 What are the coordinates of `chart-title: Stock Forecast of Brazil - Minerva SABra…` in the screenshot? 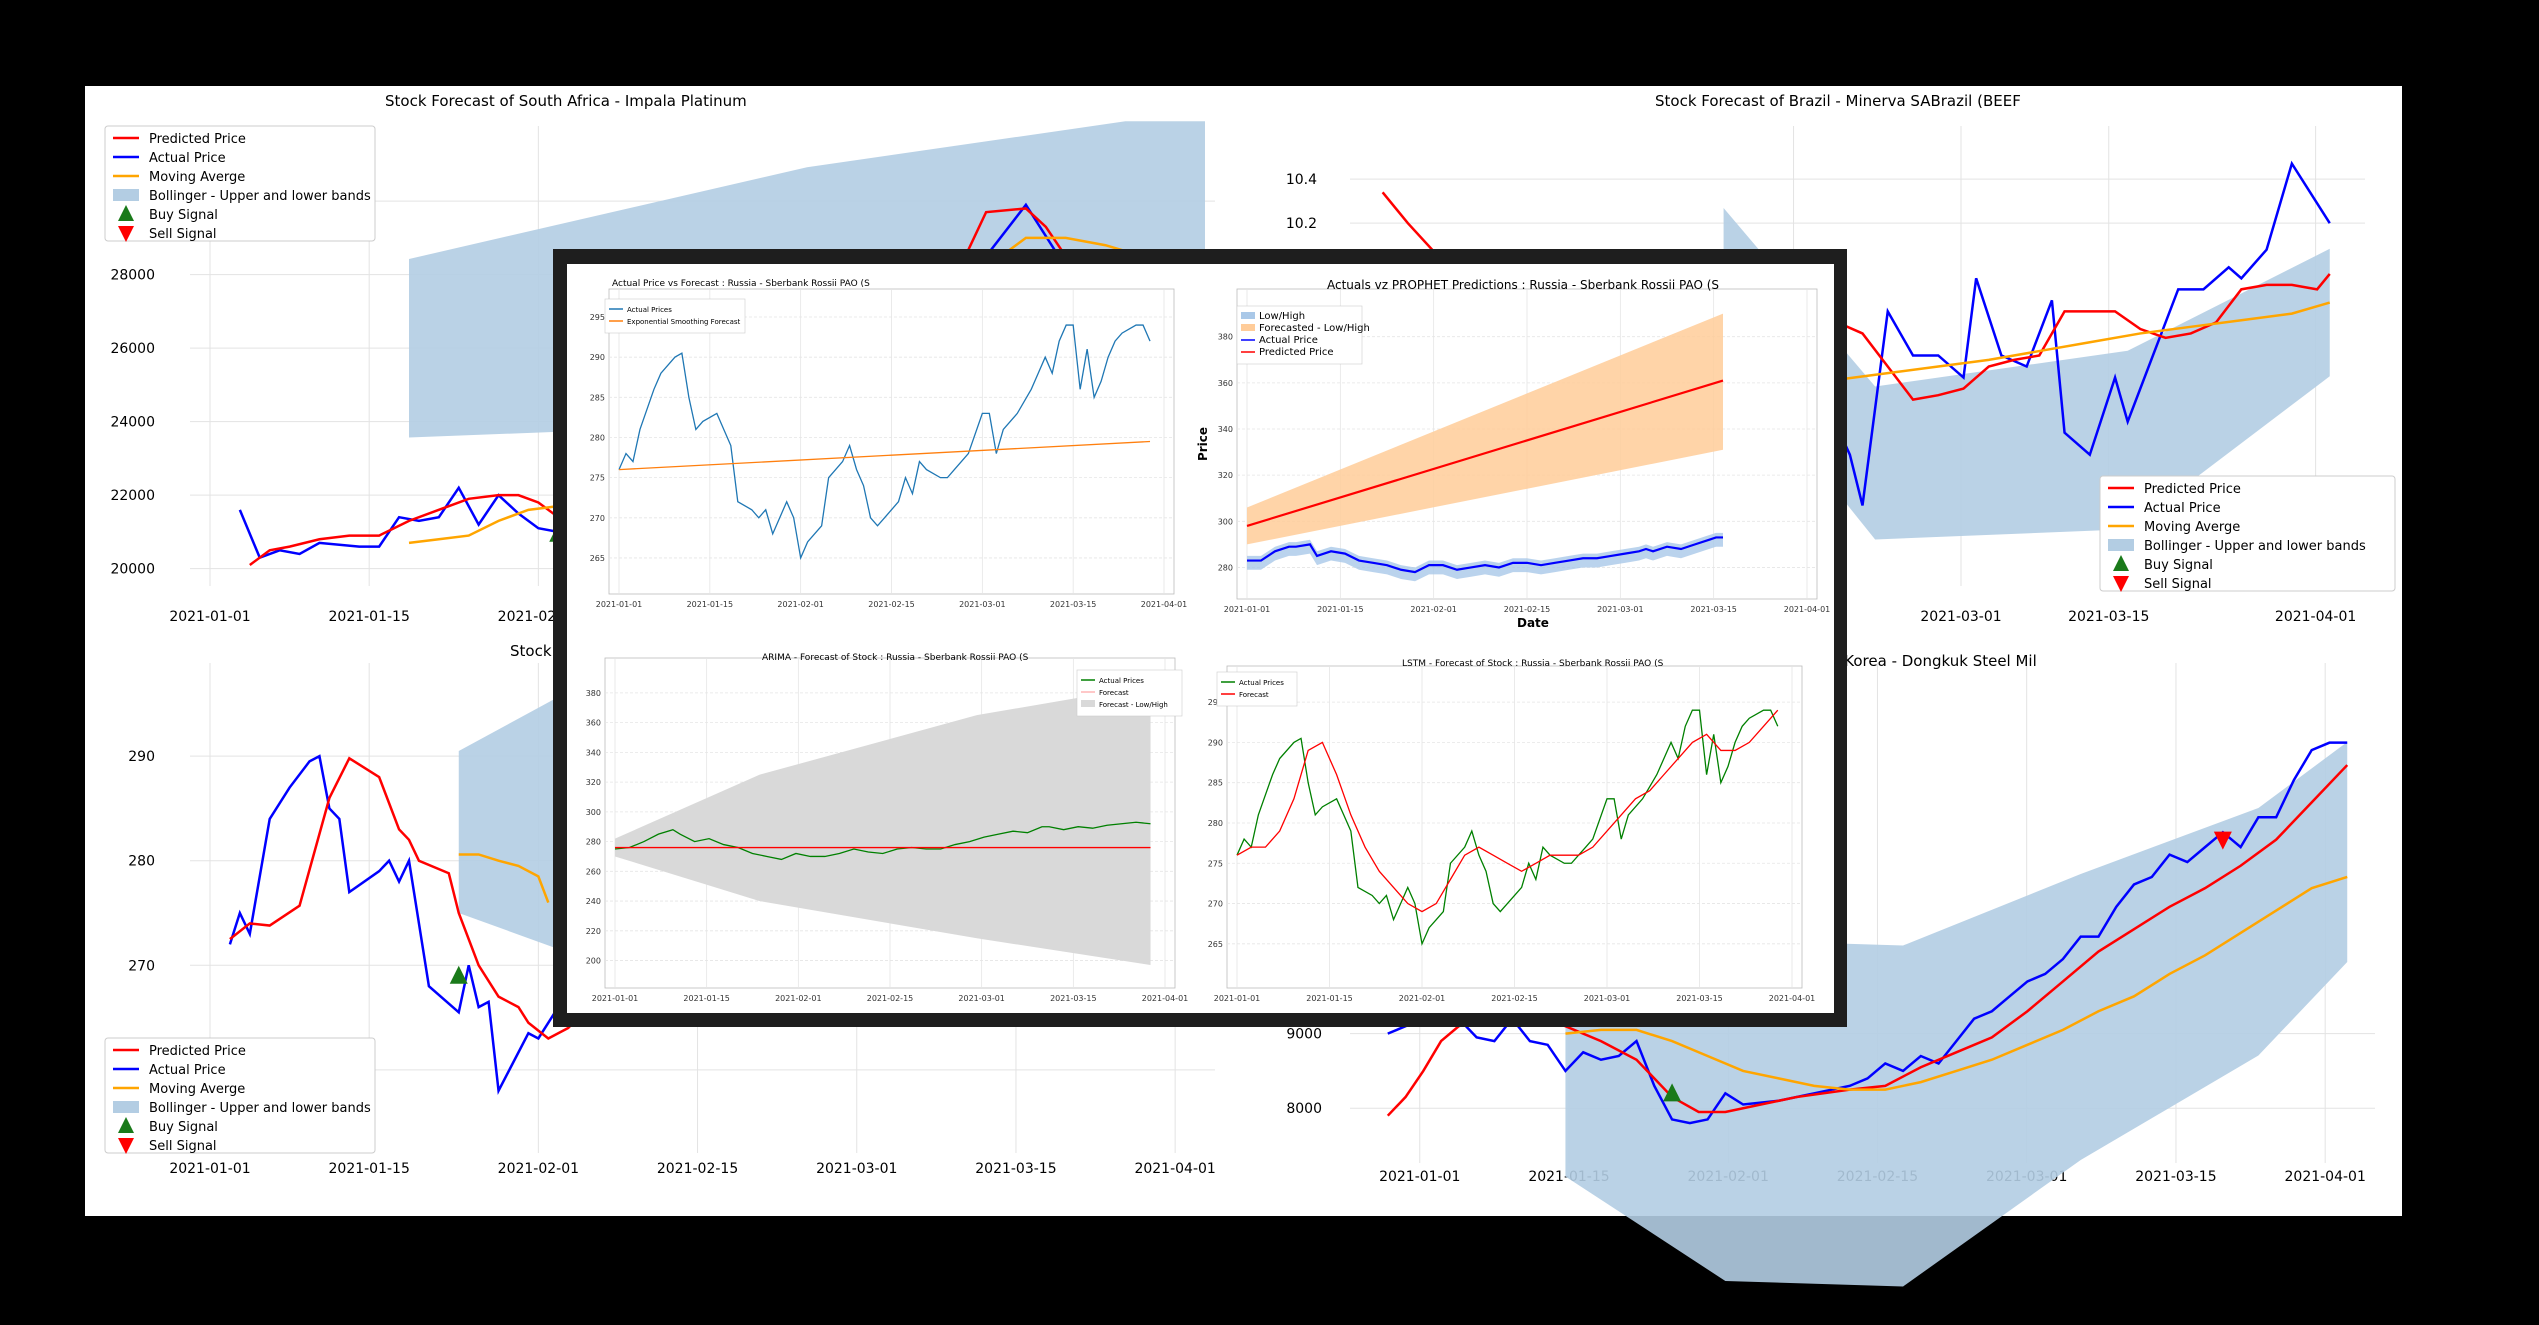 It's located at (1838, 101).